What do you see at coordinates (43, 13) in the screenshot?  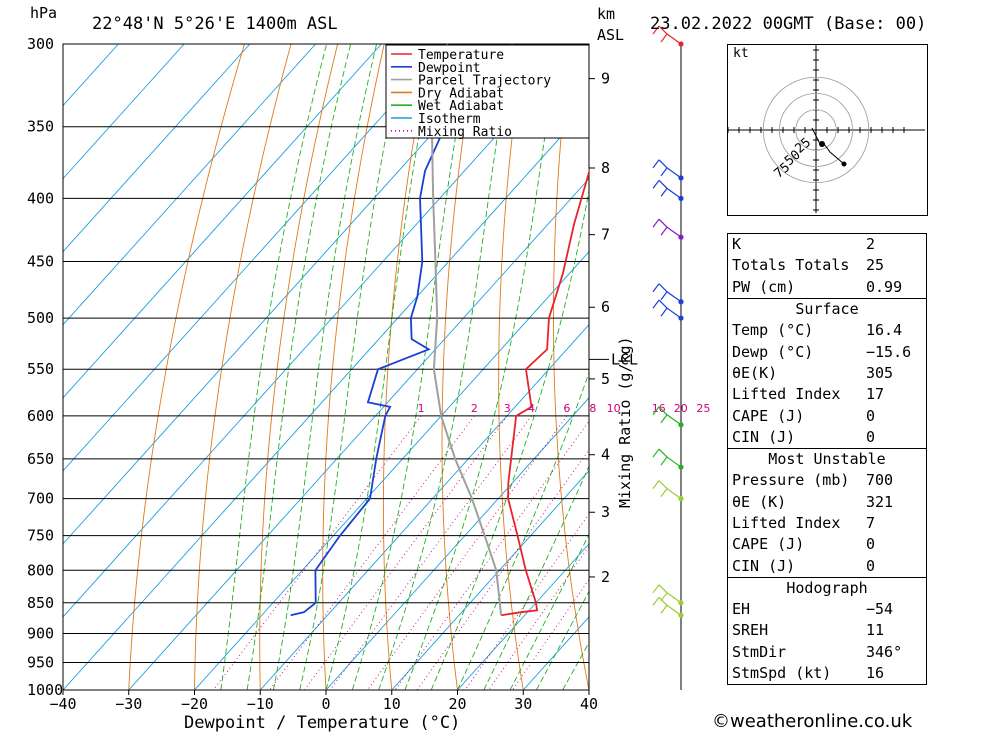 I see `pressure-unit-label: hPa` at bounding box center [43, 13].